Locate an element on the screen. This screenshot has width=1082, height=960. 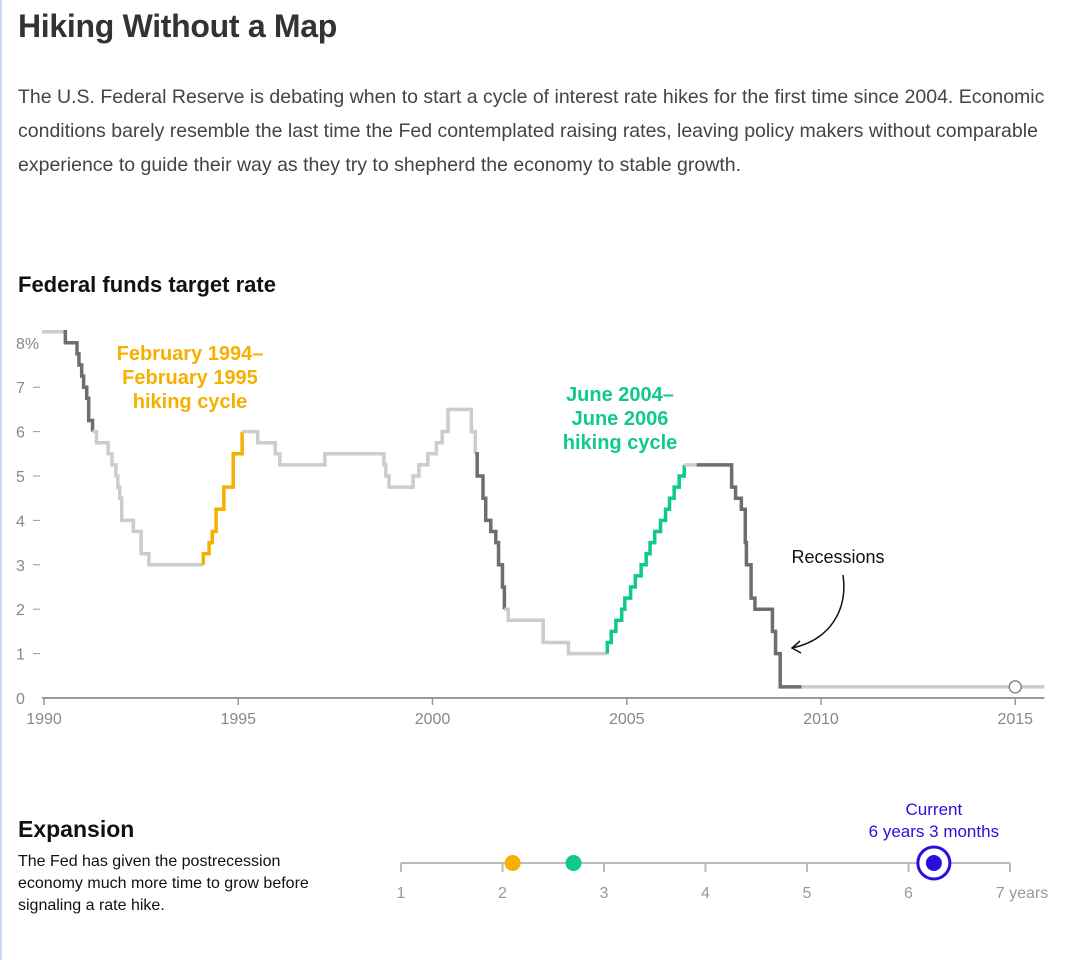
annotation-label: June 2006 is located at coordinates (620, 419).